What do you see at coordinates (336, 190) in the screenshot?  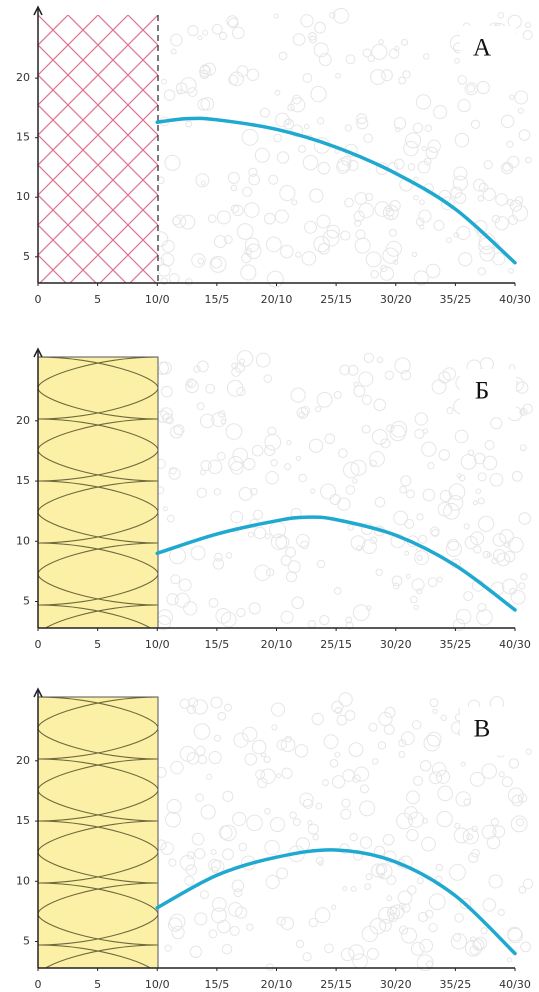 I see `data-line` at bounding box center [336, 190].